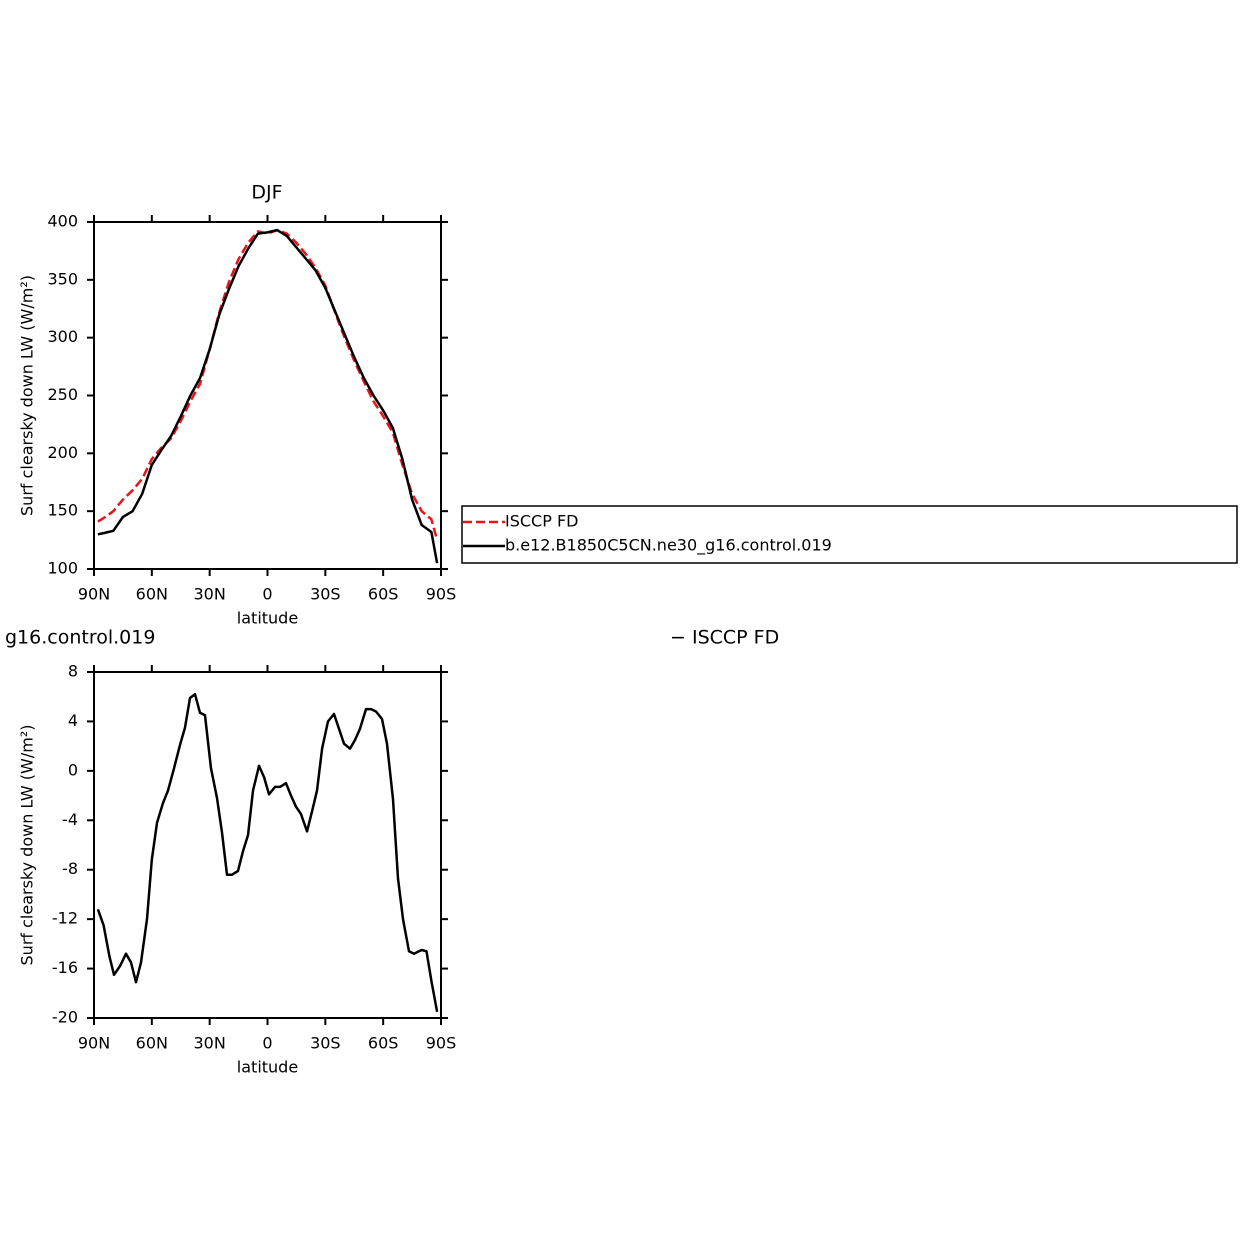 The image size is (1256, 1258). Describe the element at coordinates (62, 278) in the screenshot. I see `y-tick-label: 350` at that location.